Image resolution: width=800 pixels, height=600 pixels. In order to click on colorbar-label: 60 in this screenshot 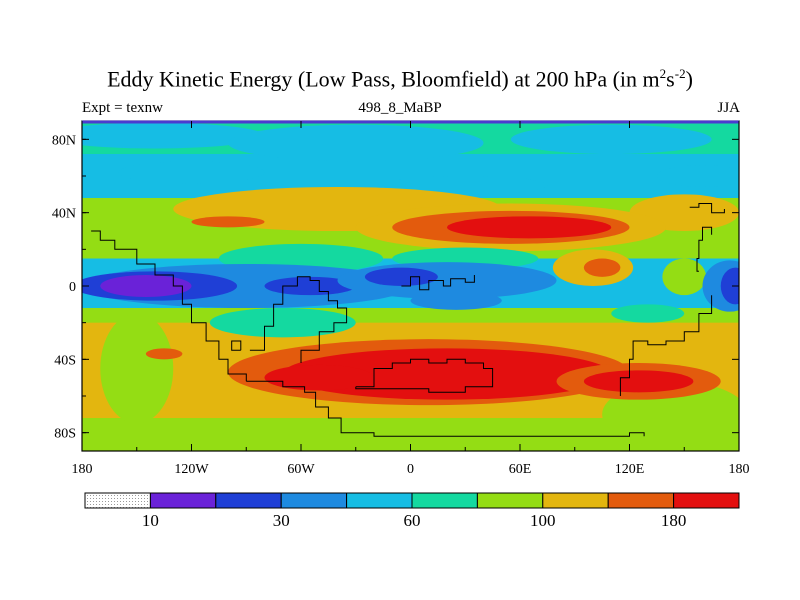, I will do `click(412, 520)`.